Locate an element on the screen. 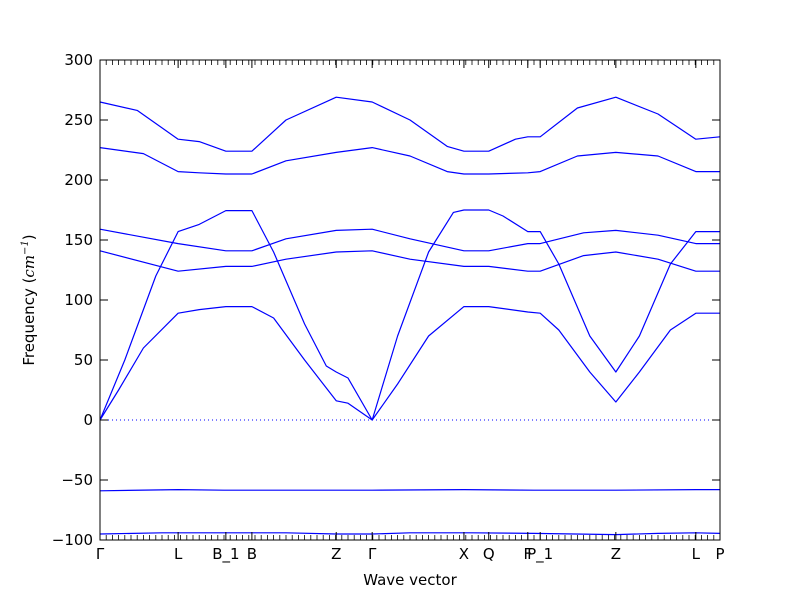 The width and height of the screenshot is (800, 600). y-tick-label: 150 is located at coordinates (78, 240).